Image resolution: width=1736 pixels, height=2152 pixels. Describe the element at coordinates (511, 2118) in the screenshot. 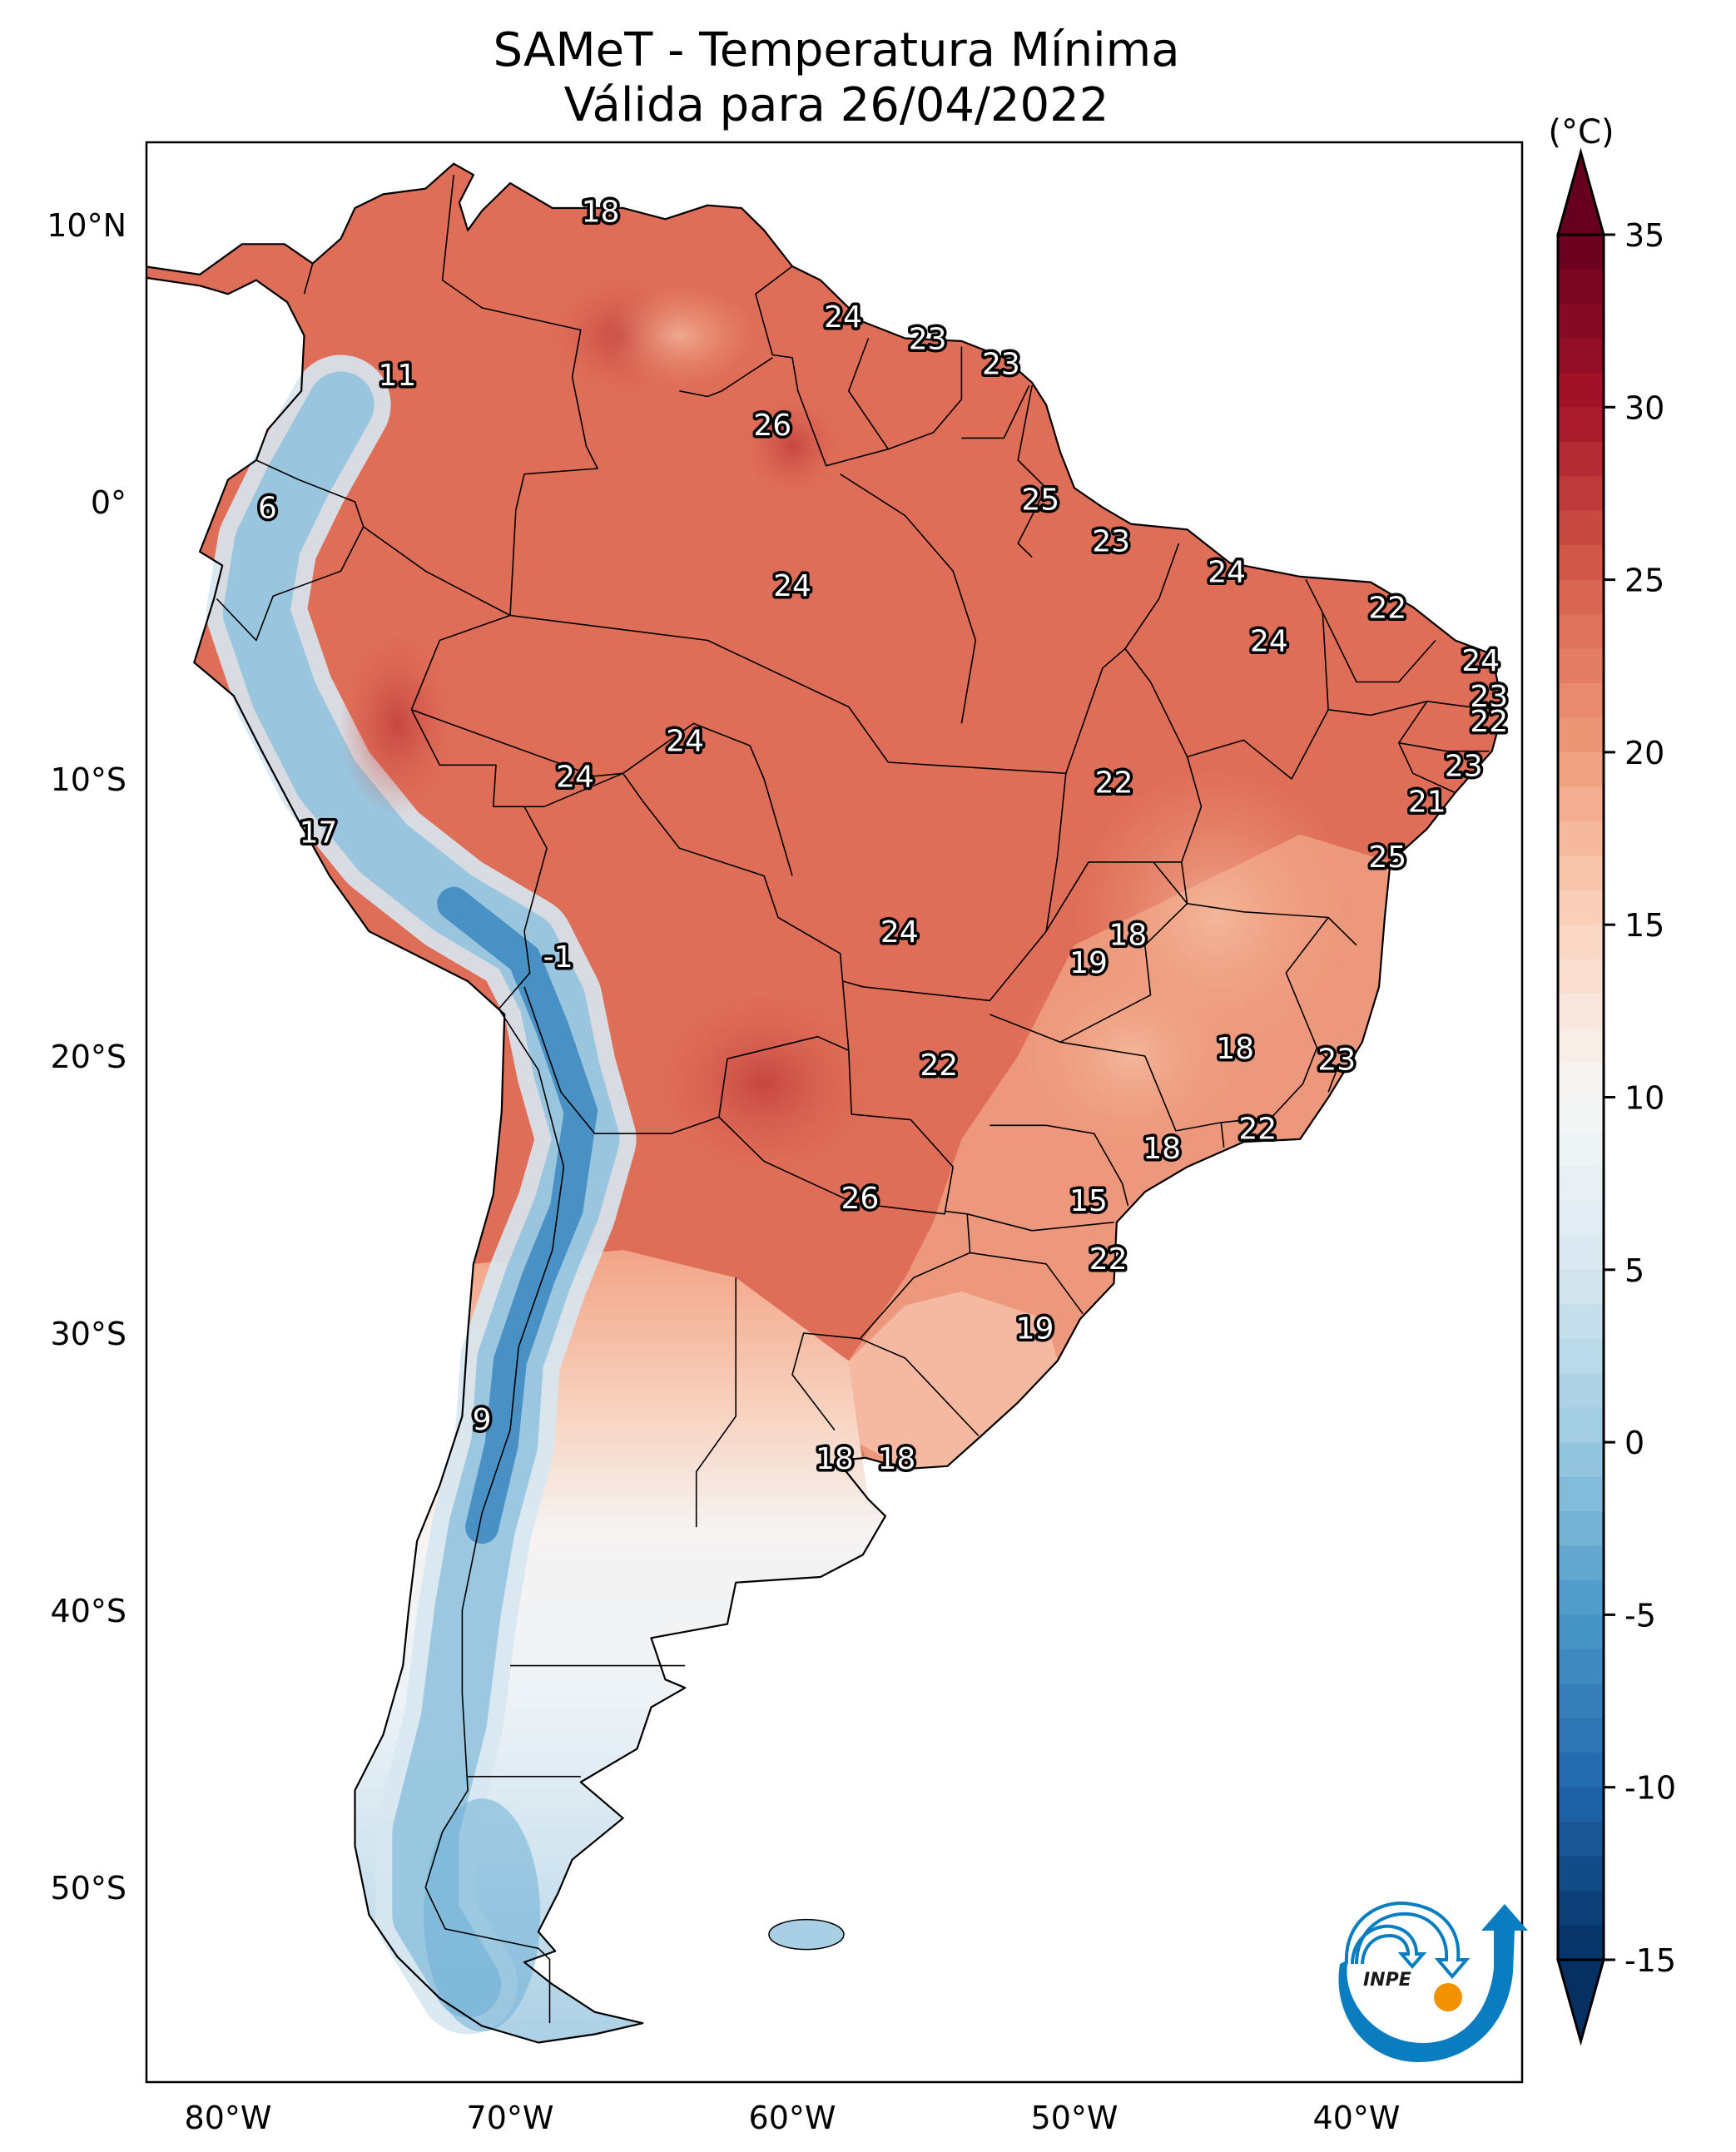

I see `longitude-tick-label: 70°W` at that location.